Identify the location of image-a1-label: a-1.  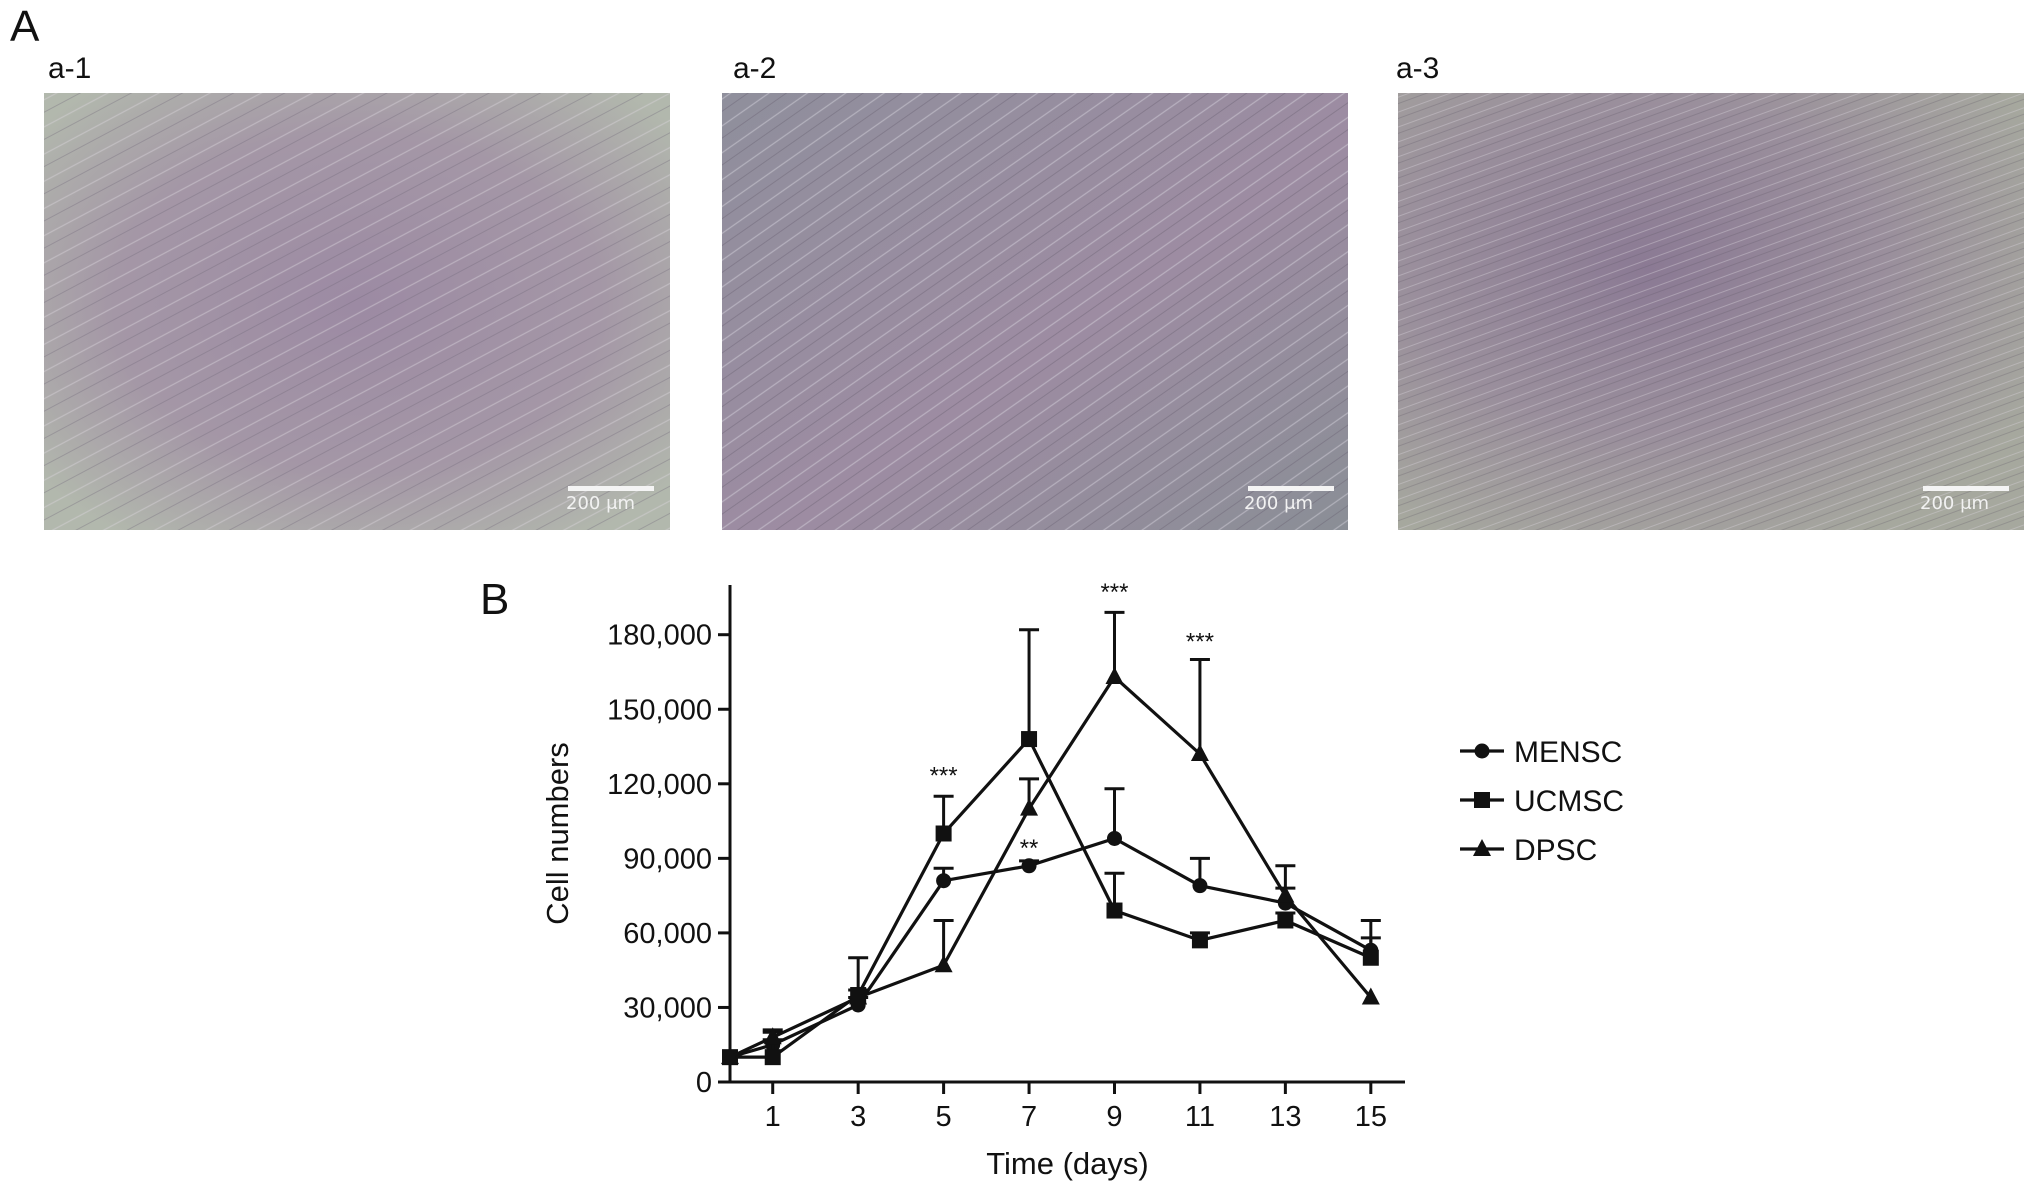
(70, 68).